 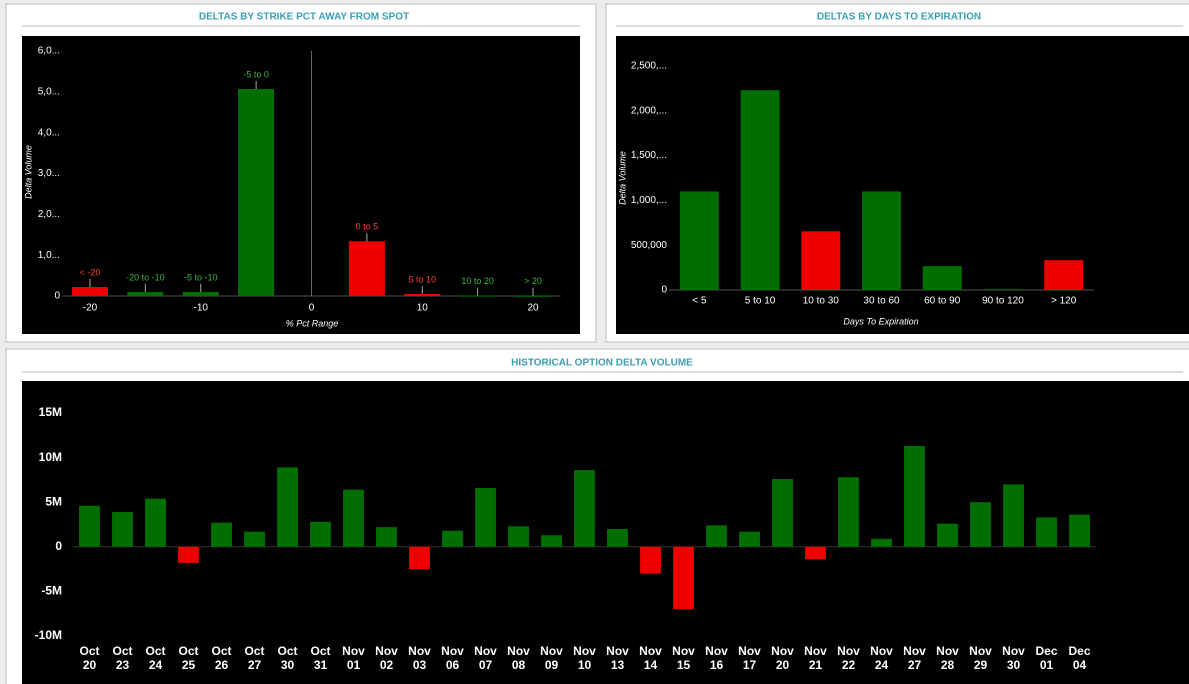 I want to click on x-tick-label: 30 to 60, so click(x=881, y=301).